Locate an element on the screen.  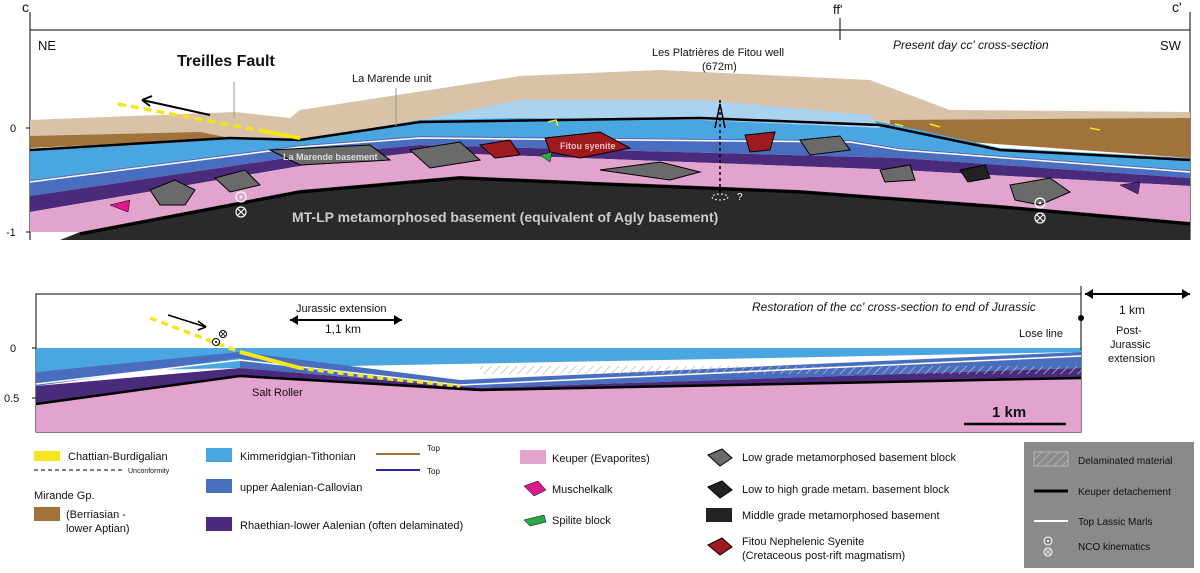
mirande-layer-left is located at coordinates (130, 140).